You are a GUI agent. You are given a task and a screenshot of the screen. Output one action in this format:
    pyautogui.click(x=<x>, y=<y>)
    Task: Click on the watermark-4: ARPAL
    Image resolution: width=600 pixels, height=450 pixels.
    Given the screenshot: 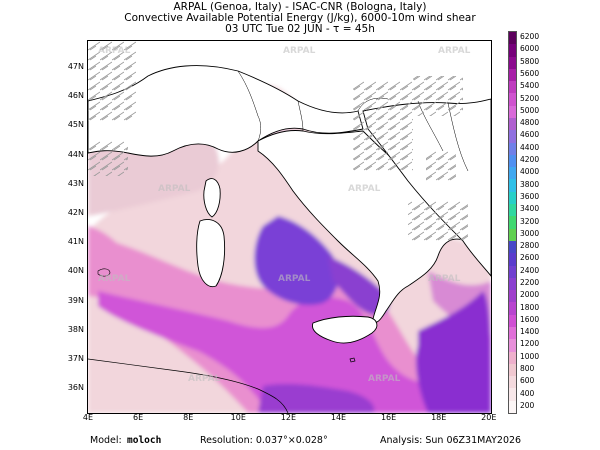 What is the action you would take?
    pyautogui.click(x=174, y=189)
    